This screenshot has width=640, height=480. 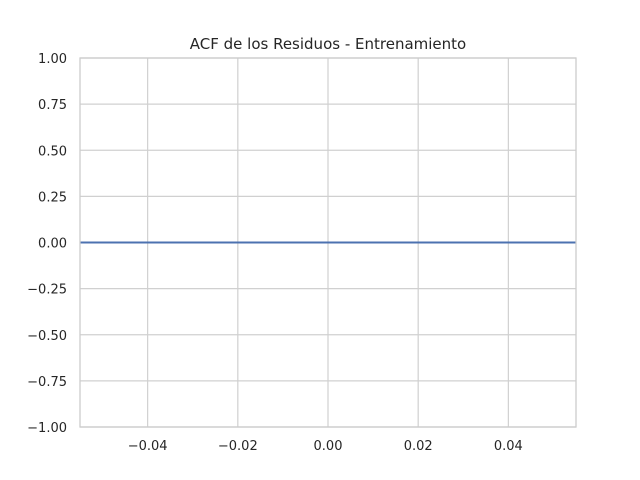 I want to click on y-tick-label: −1.00, so click(x=47, y=428).